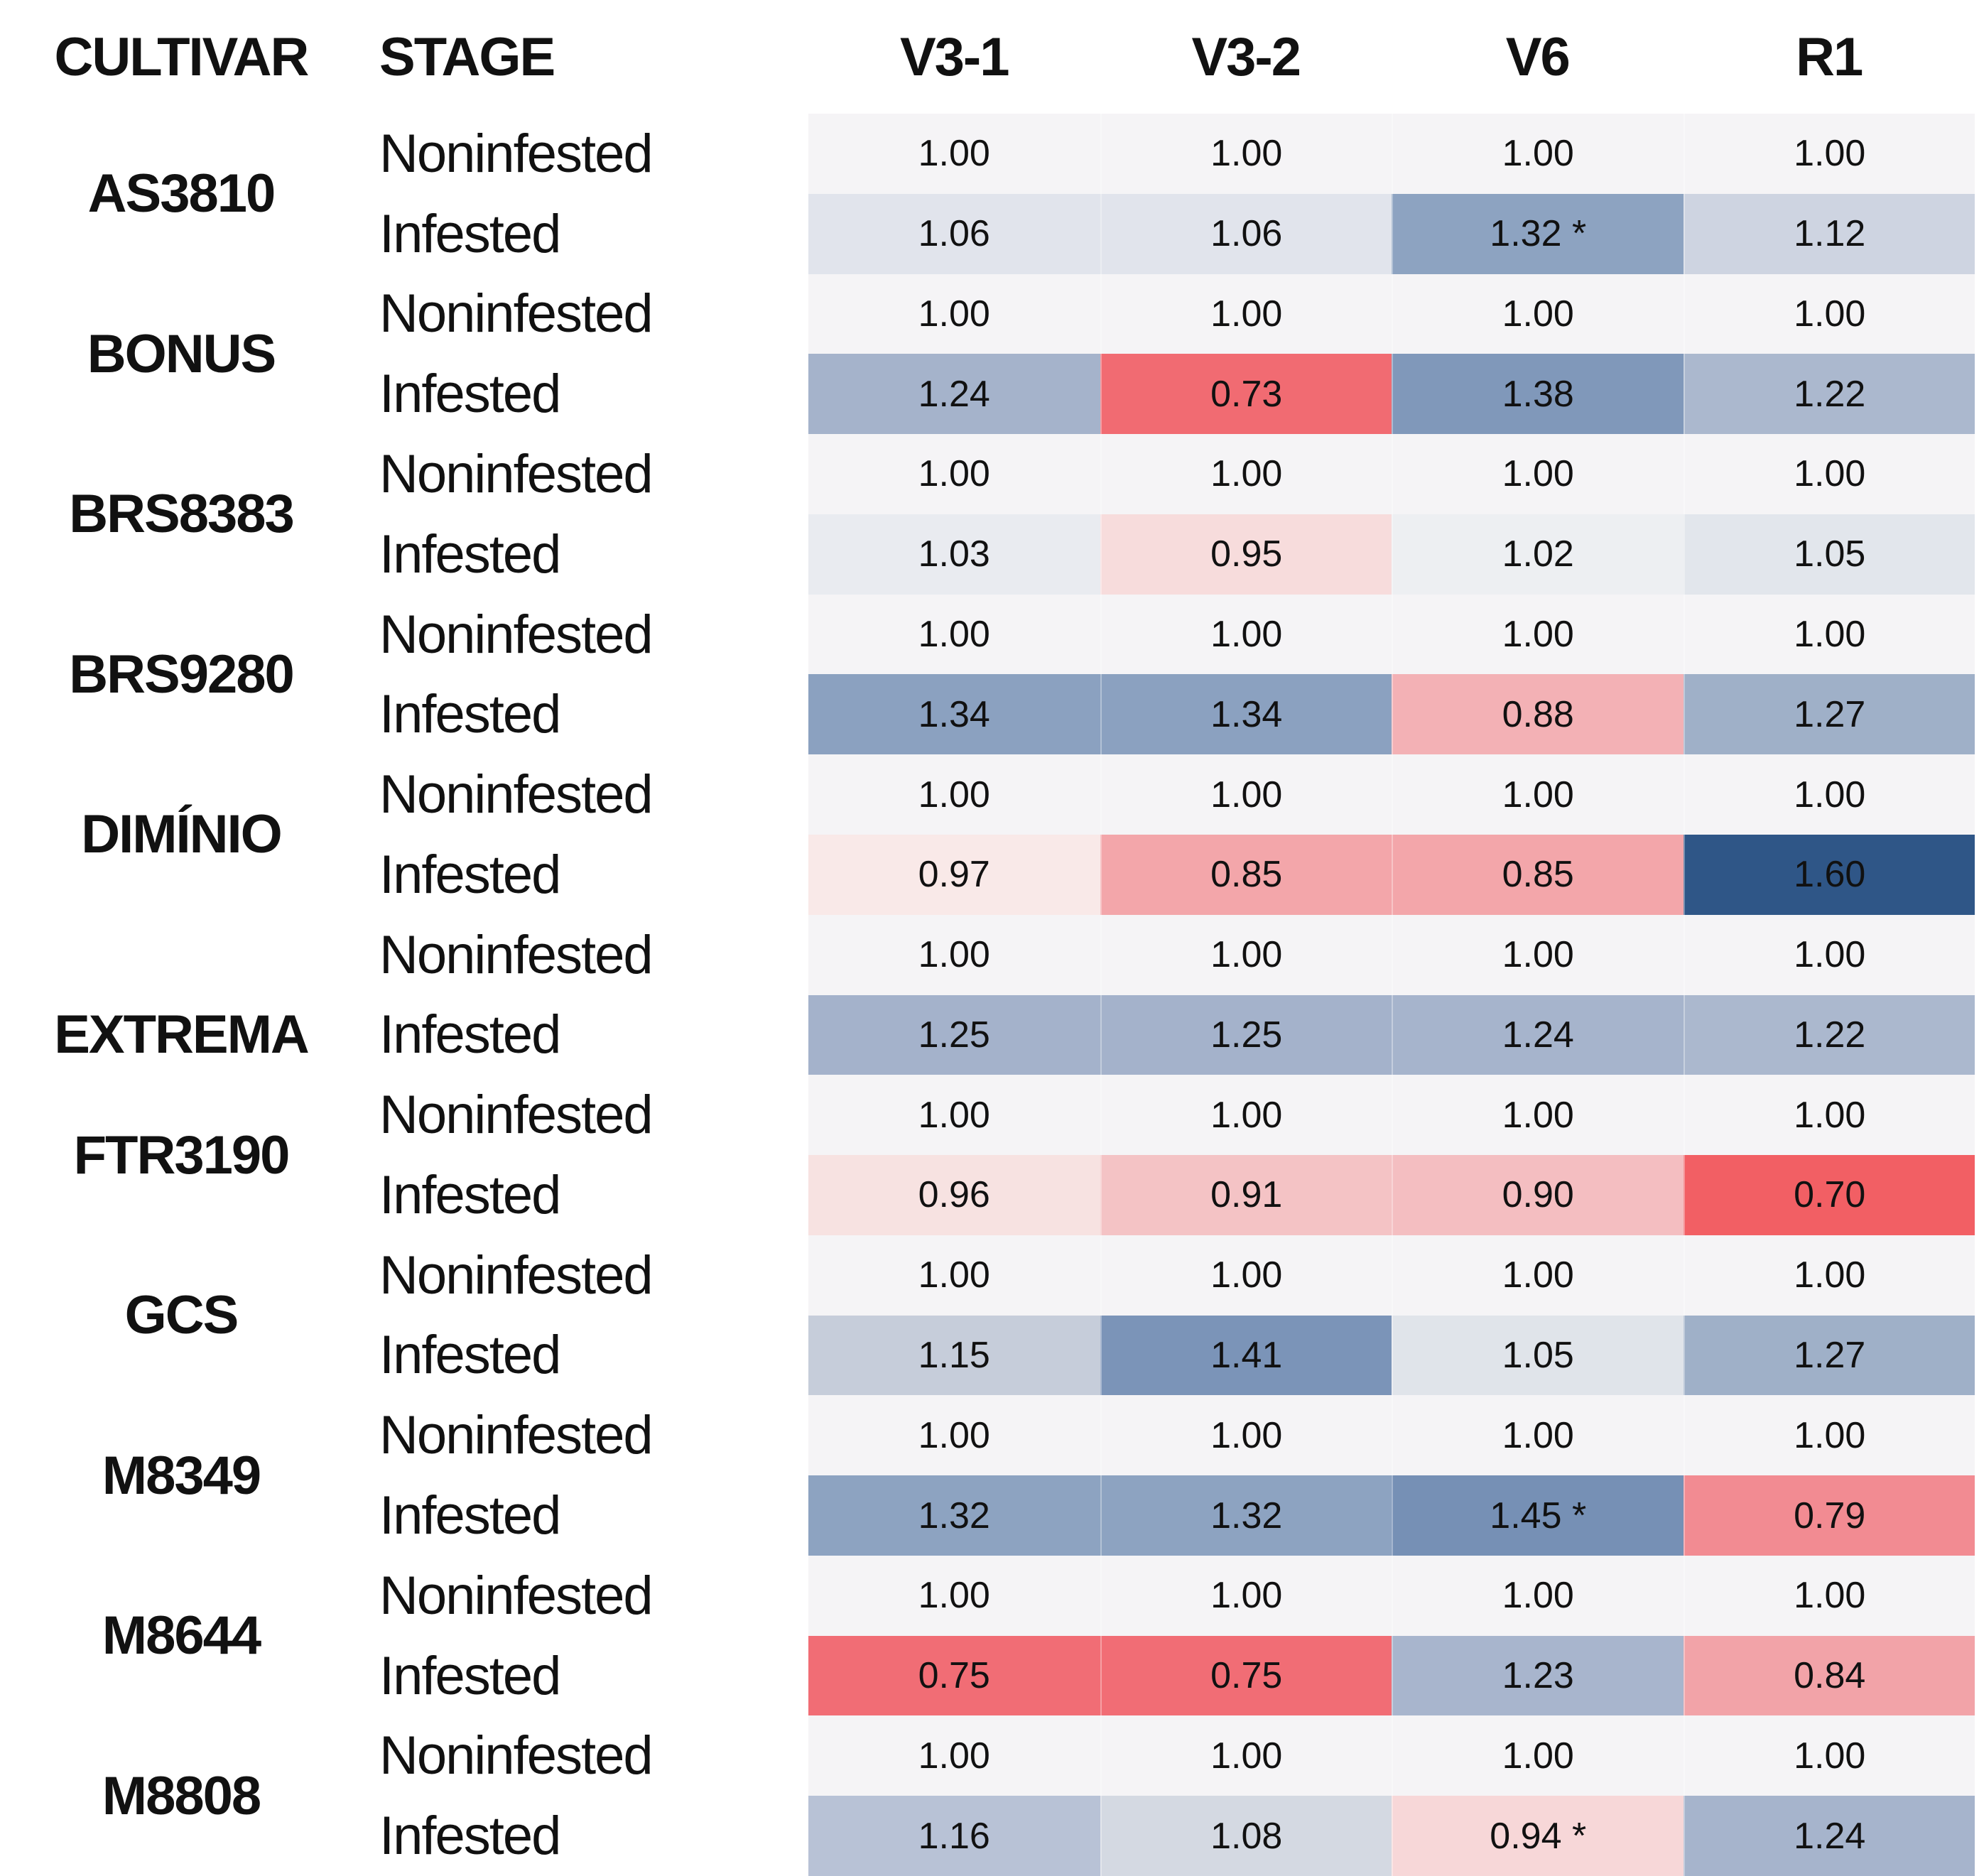 The height and width of the screenshot is (1876, 1979). I want to click on heatmap-cell: 1.32 *, so click(1537, 233).